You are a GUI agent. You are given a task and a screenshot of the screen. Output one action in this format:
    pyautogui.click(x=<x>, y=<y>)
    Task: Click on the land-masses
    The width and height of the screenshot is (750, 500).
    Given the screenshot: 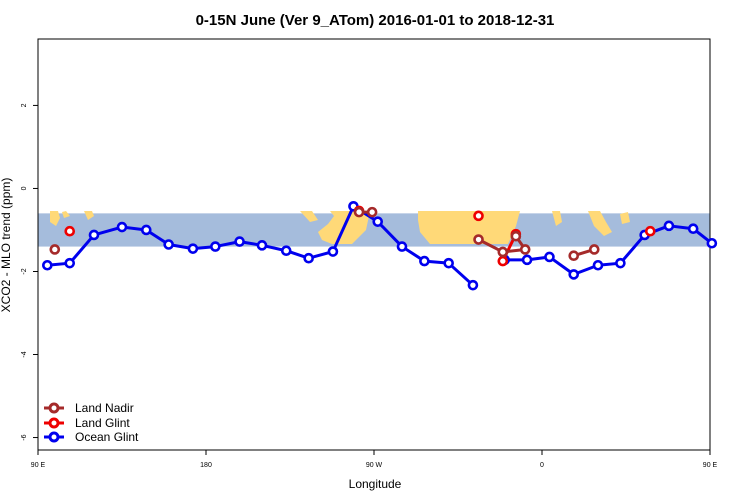 What is the action you would take?
    pyautogui.click(x=340, y=227)
    